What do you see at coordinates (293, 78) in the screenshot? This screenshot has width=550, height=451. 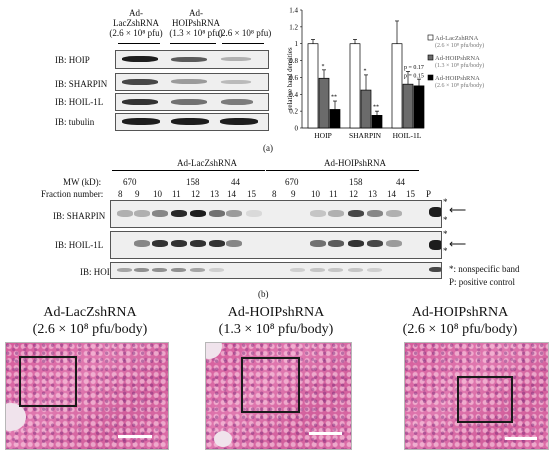 I see `y-tick-label: 0.6` at bounding box center [293, 78].